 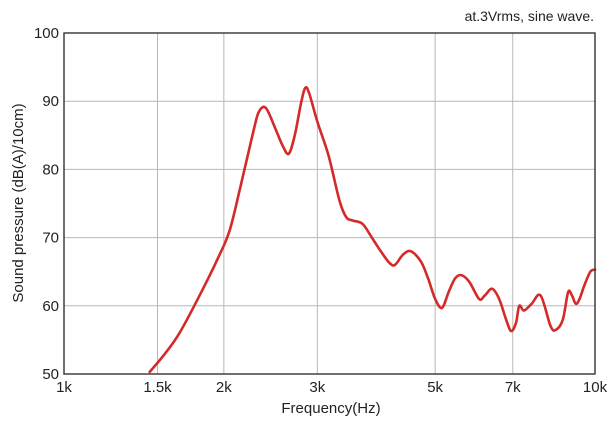 I want to click on y-tick-label: 60, so click(x=50, y=306).